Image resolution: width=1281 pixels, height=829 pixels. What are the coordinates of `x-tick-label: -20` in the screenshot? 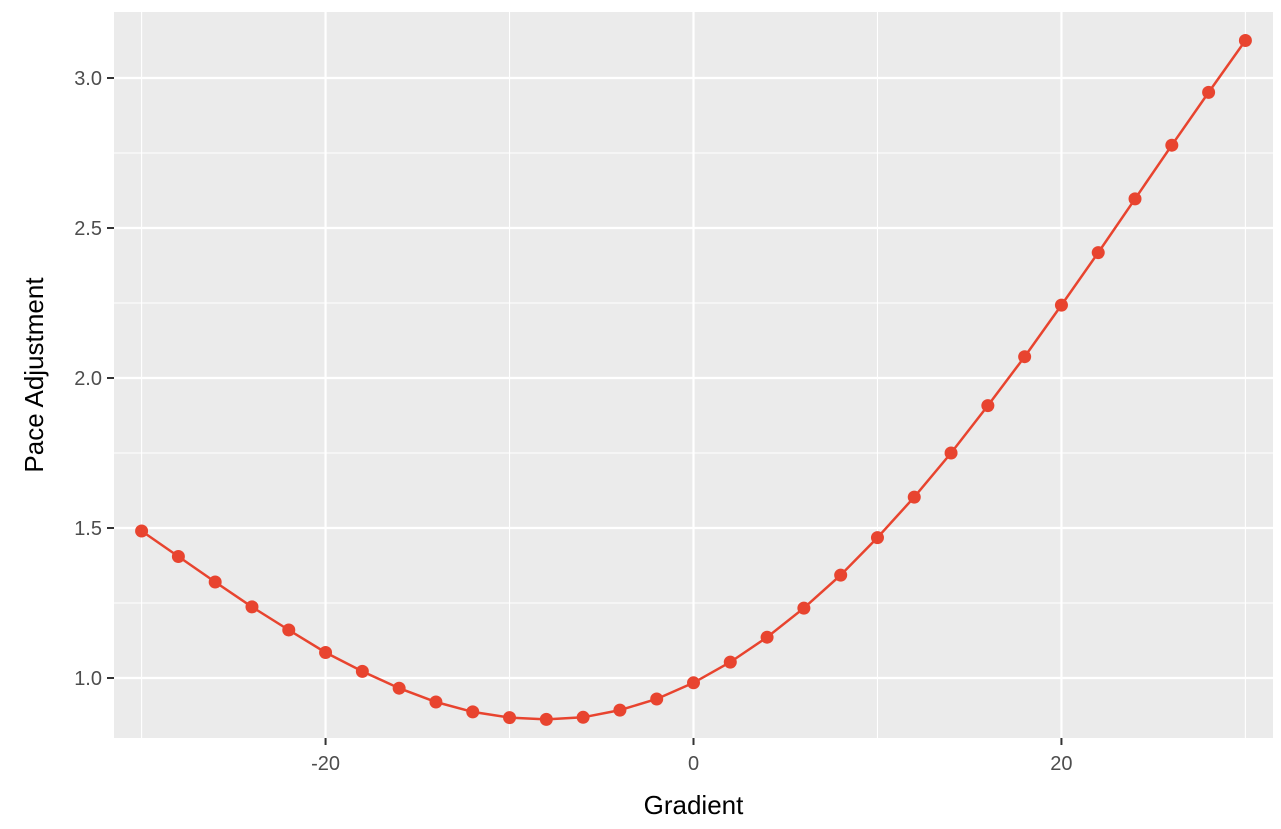 It's located at (325, 764).